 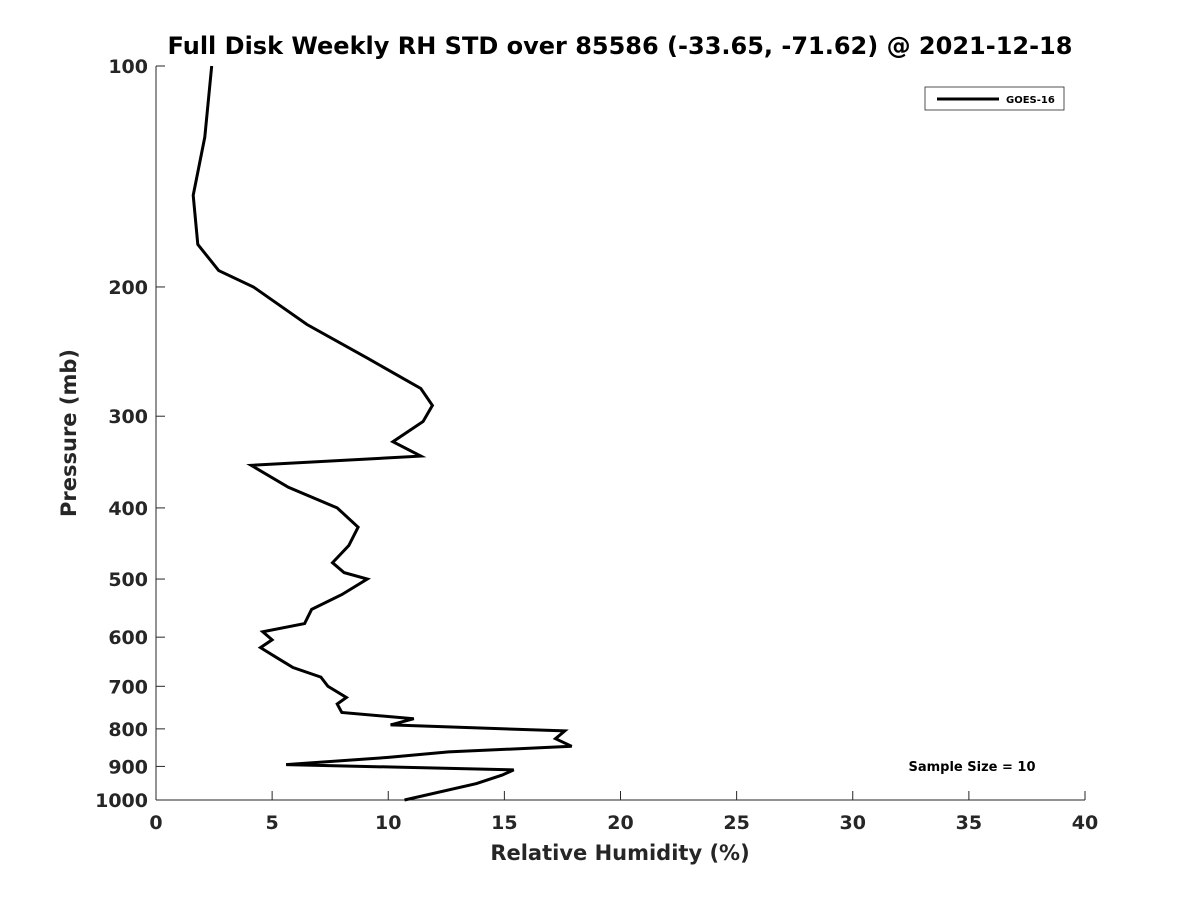 I want to click on x-tick-label: 40, so click(x=1085, y=823).